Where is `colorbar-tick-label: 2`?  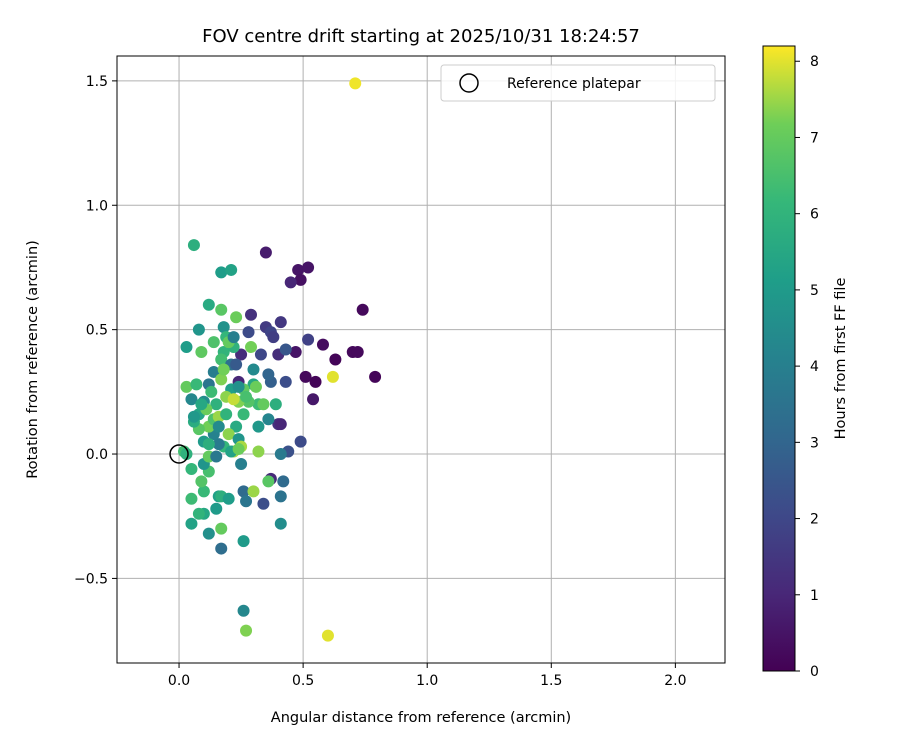 colorbar-tick-label: 2 is located at coordinates (814, 520).